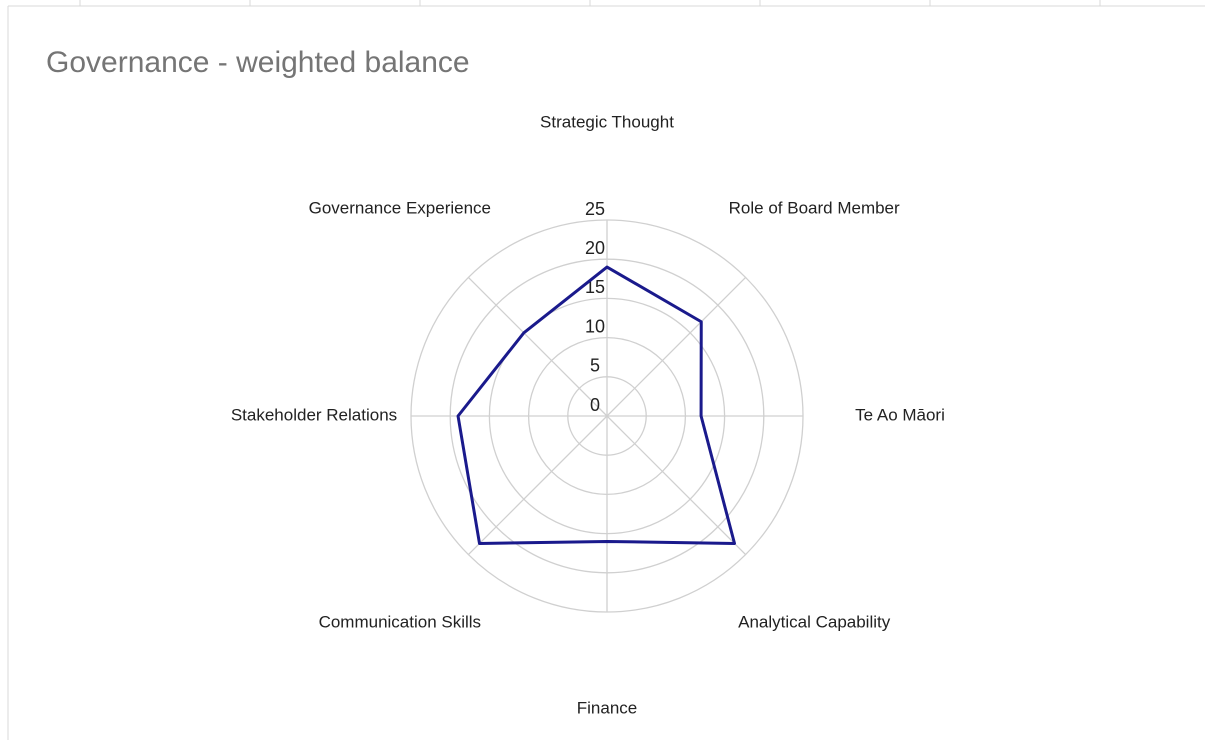  What do you see at coordinates (258, 62) in the screenshot?
I see `chart-title: Governance - weighted balance` at bounding box center [258, 62].